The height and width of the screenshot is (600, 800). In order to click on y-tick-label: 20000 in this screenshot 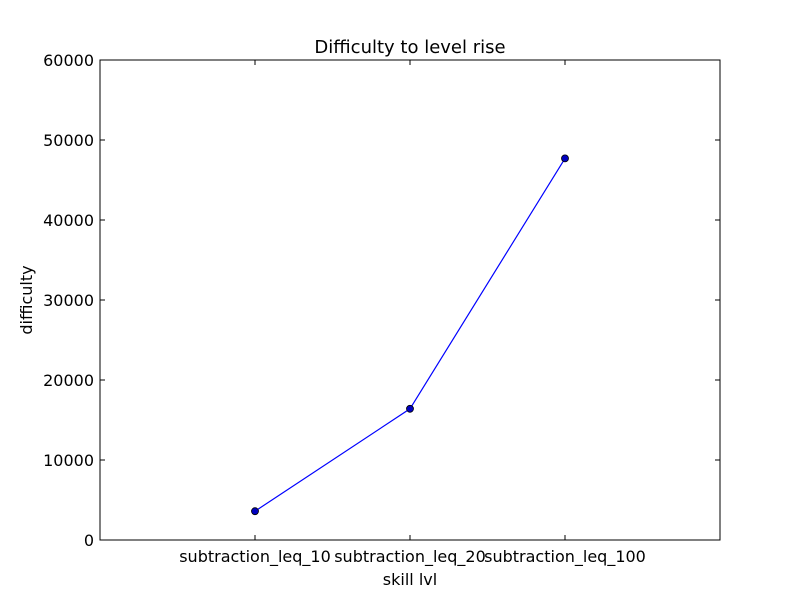, I will do `click(68, 380)`.